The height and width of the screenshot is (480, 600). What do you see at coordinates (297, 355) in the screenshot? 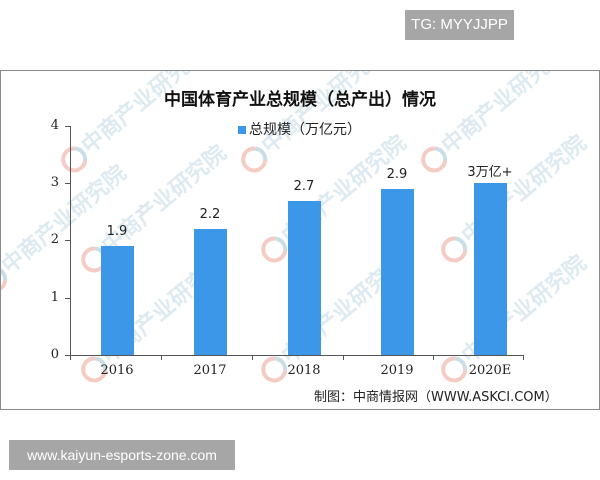
I see `x-axis` at bounding box center [297, 355].